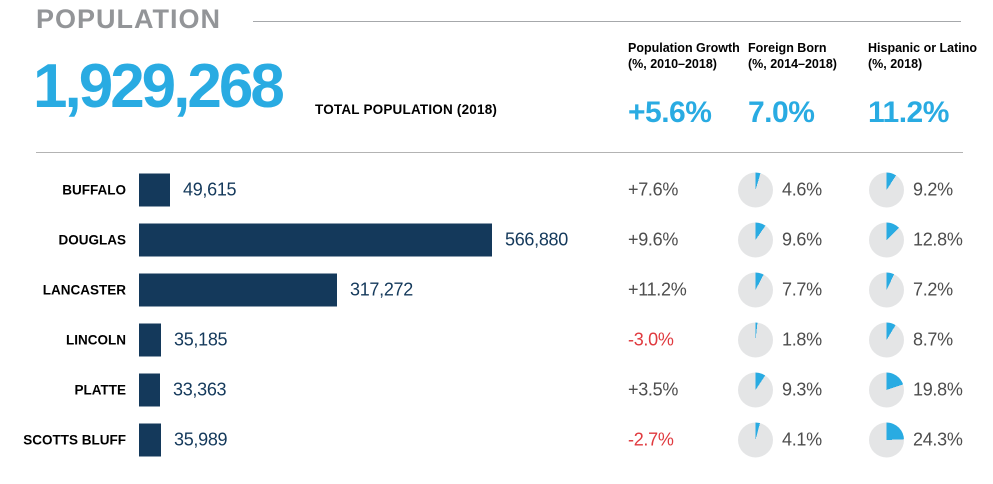 This screenshot has height=484, width=993. What do you see at coordinates (933, 189) in the screenshot?
I see `hispanic-value: 9.2%` at bounding box center [933, 189].